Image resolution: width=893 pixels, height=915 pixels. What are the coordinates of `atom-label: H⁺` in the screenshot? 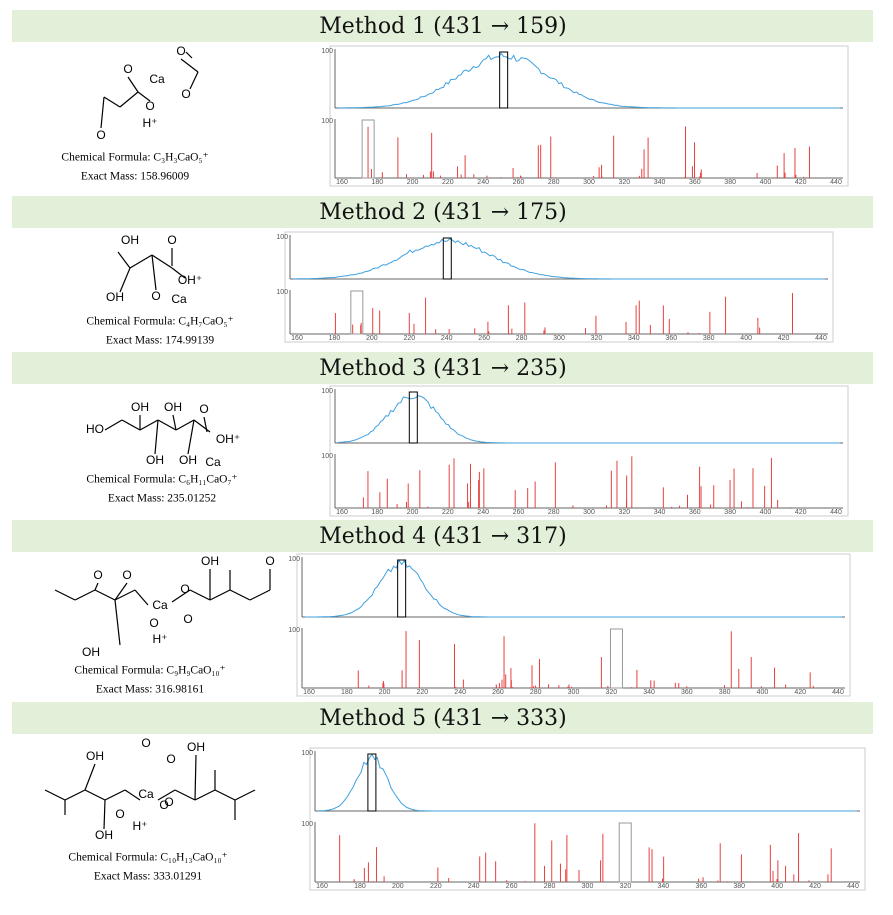 It's located at (160, 639).